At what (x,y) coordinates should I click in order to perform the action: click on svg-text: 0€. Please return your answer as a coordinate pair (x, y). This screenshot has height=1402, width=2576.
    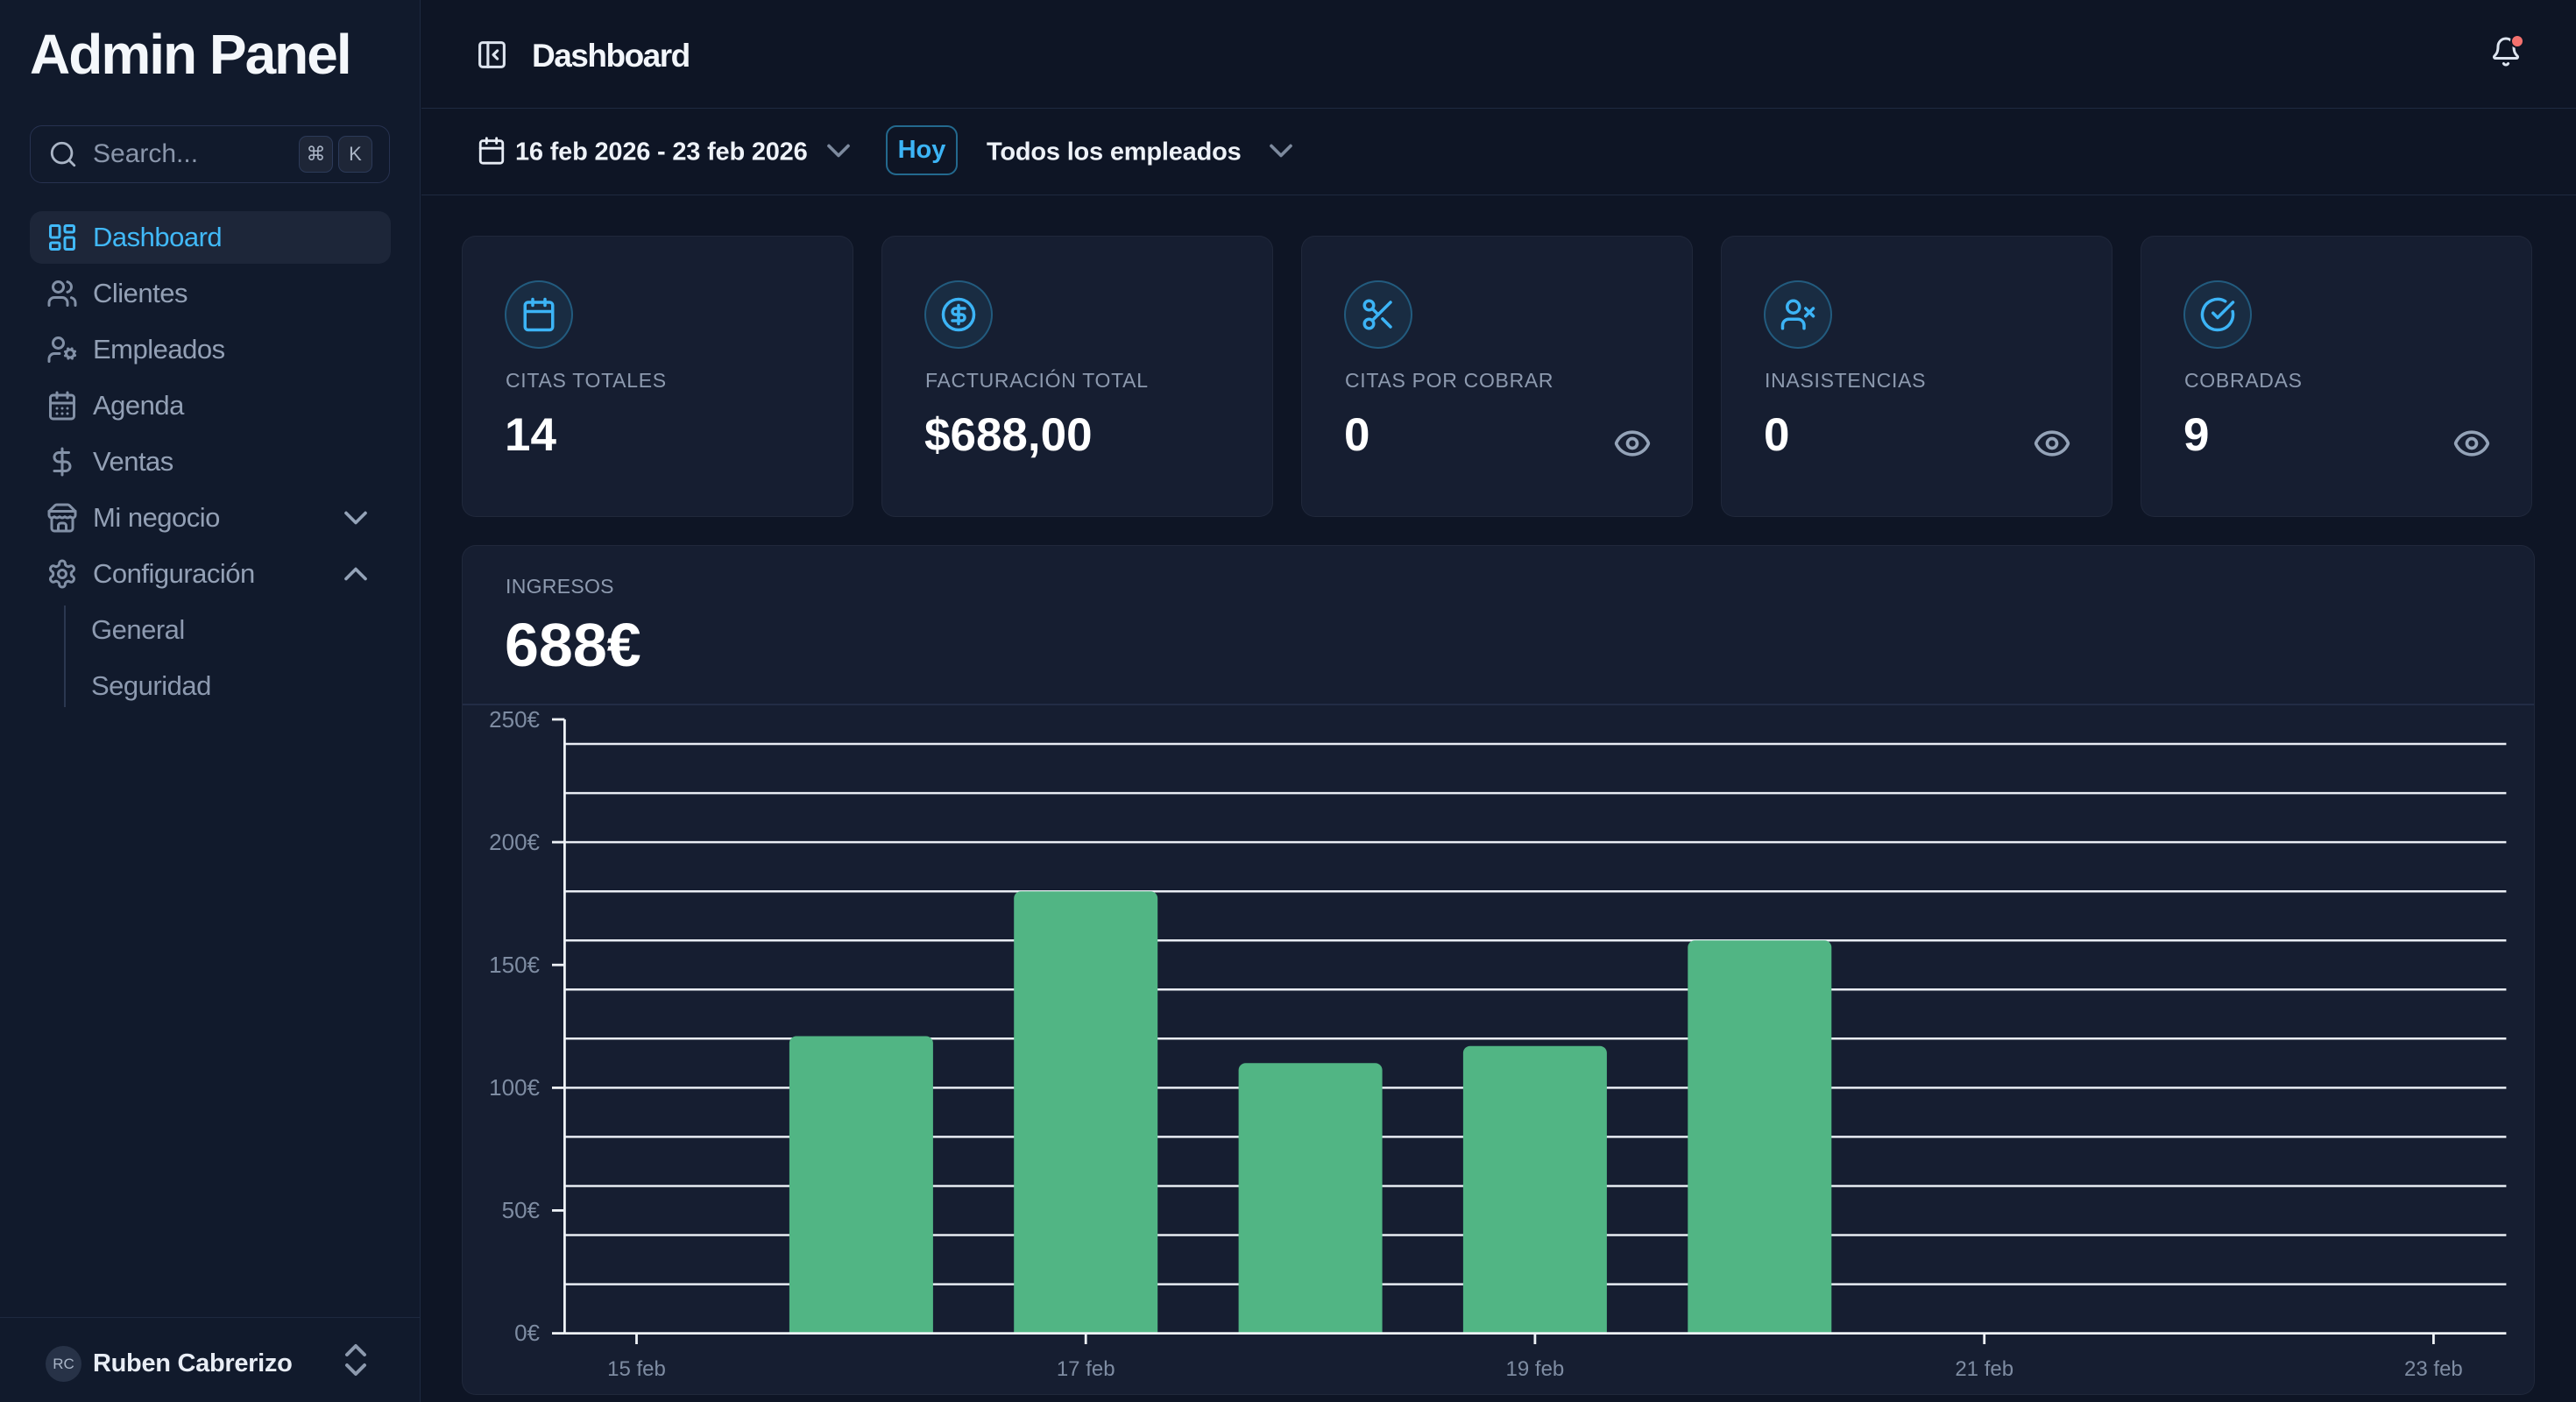
    Looking at the image, I should click on (527, 1333).